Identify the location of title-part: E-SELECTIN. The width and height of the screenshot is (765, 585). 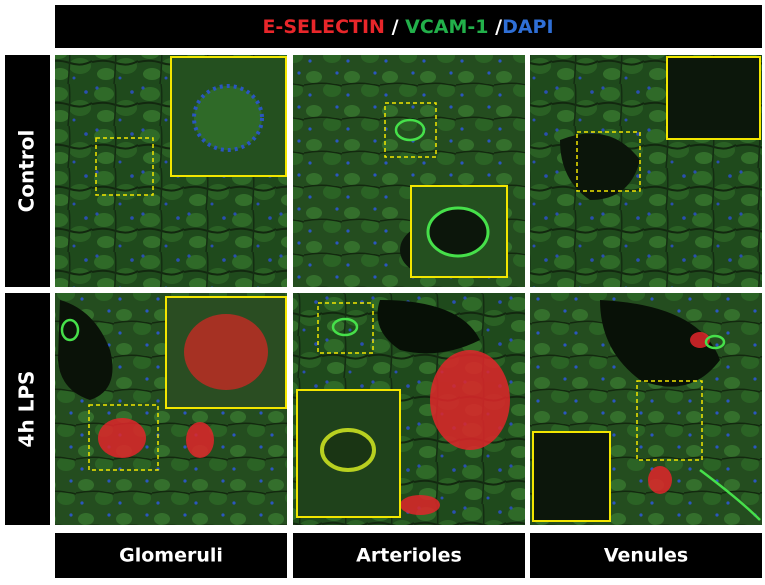
(323, 27).